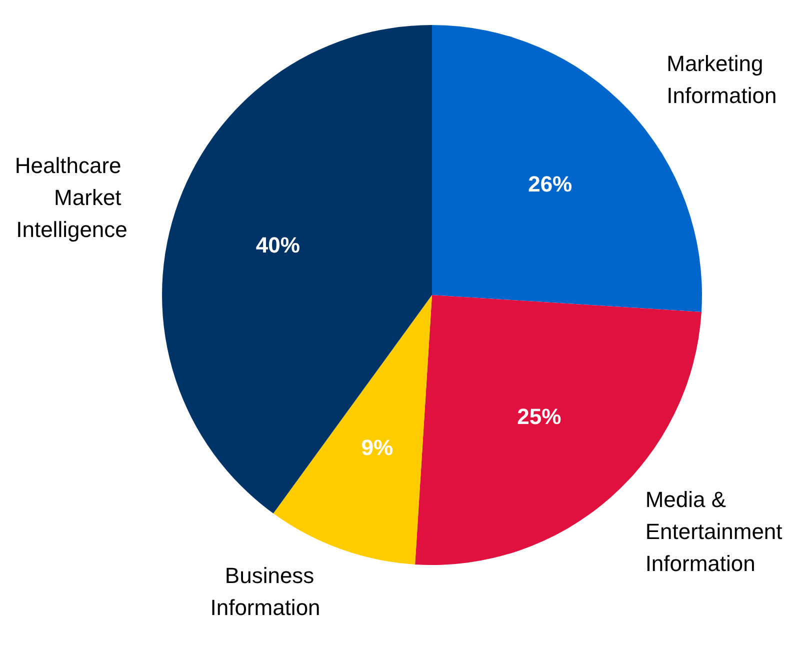 Image resolution: width=804 pixels, height=651 pixels. I want to click on data-label: 25%, so click(539, 417).